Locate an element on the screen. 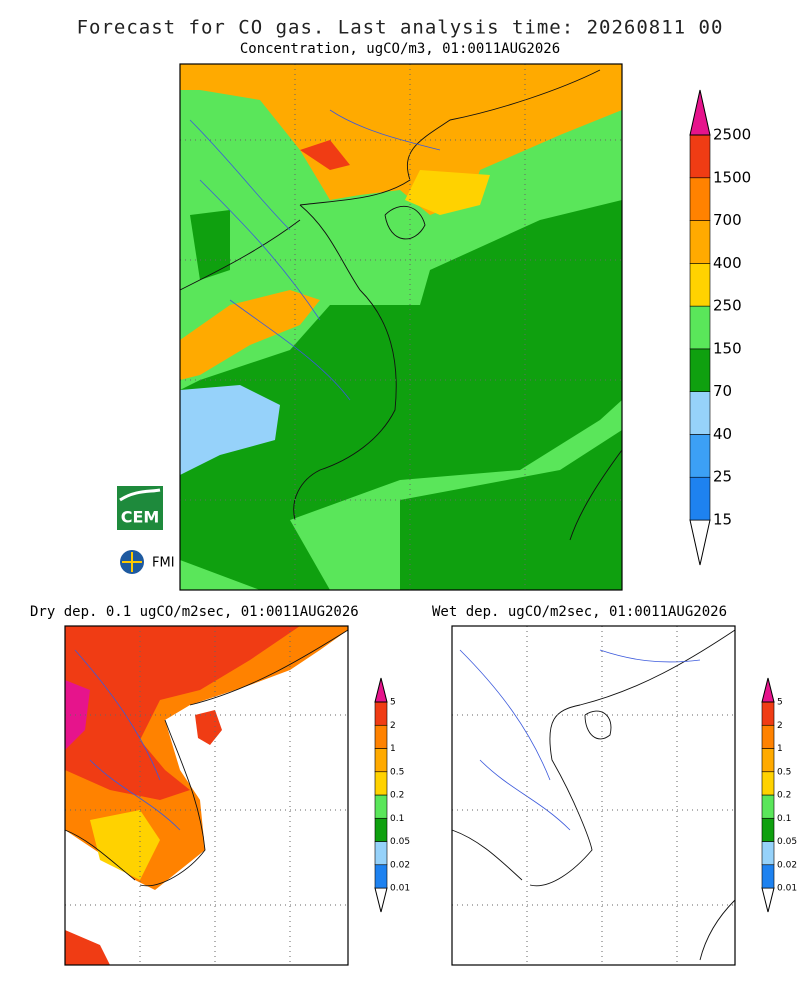 The width and height of the screenshot is (800, 1000). wet-map is located at coordinates (593, 795).